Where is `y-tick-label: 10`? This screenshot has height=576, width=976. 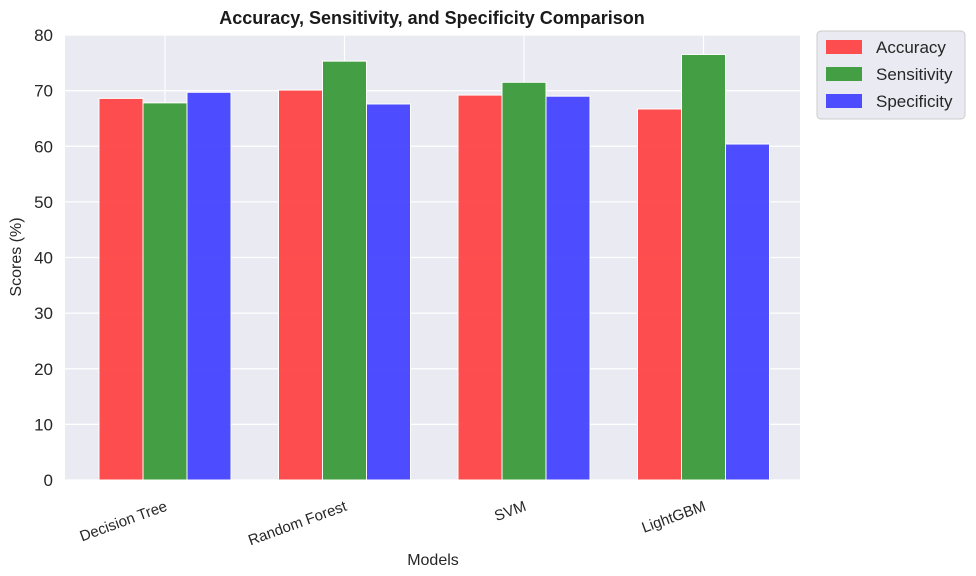
y-tick-label: 10 is located at coordinates (43, 424).